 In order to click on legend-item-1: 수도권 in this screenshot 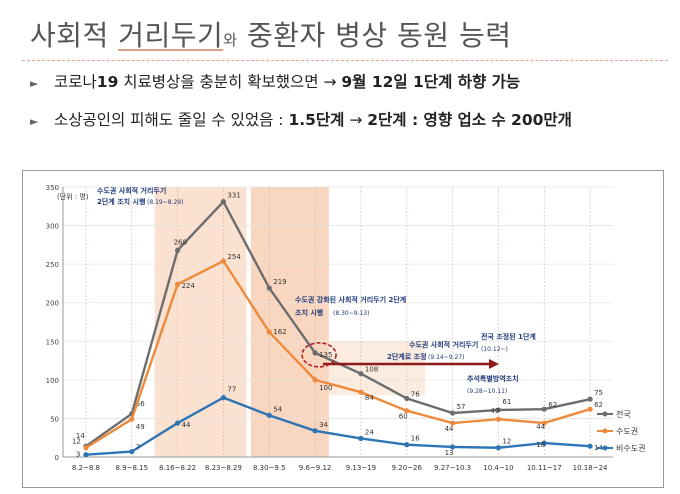, I will do `click(617, 431)`.